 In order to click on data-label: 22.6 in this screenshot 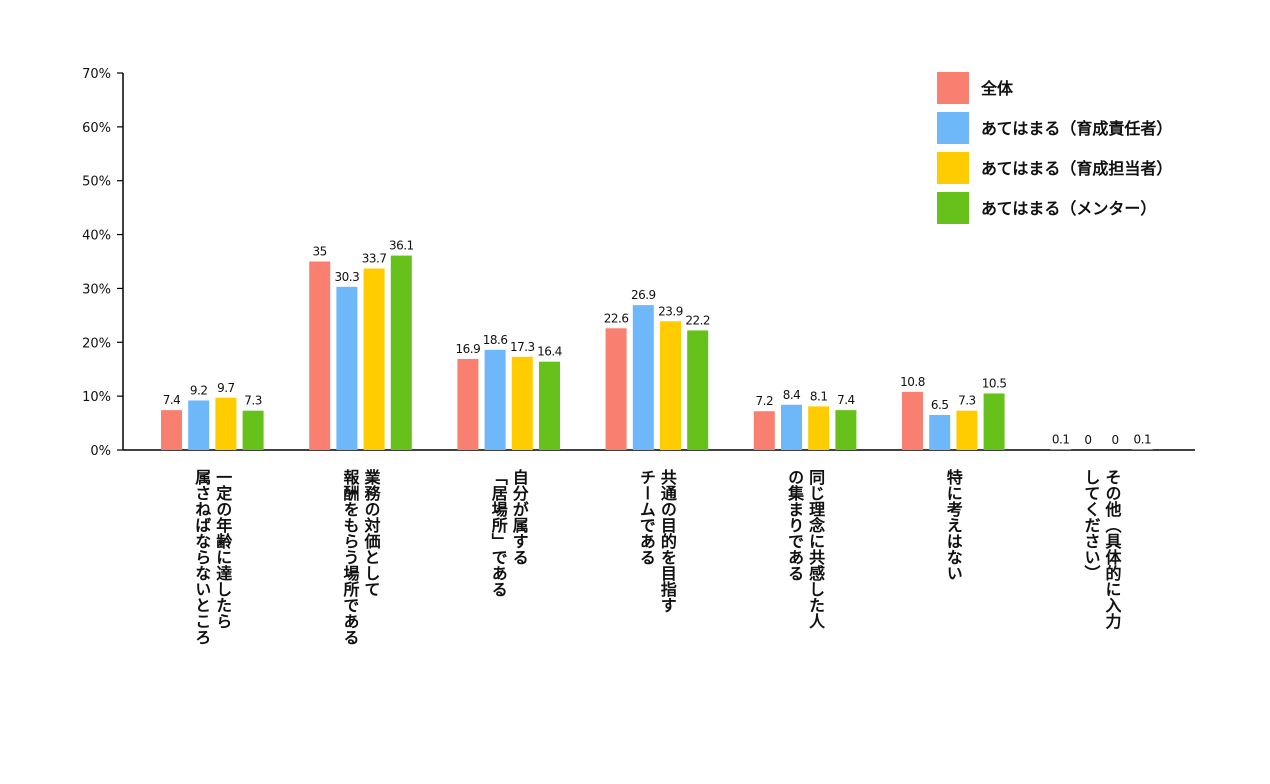, I will do `click(616, 318)`.